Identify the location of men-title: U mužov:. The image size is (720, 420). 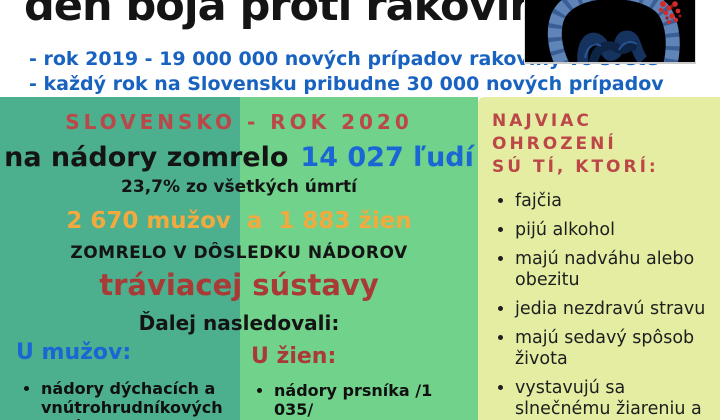
(74, 352).